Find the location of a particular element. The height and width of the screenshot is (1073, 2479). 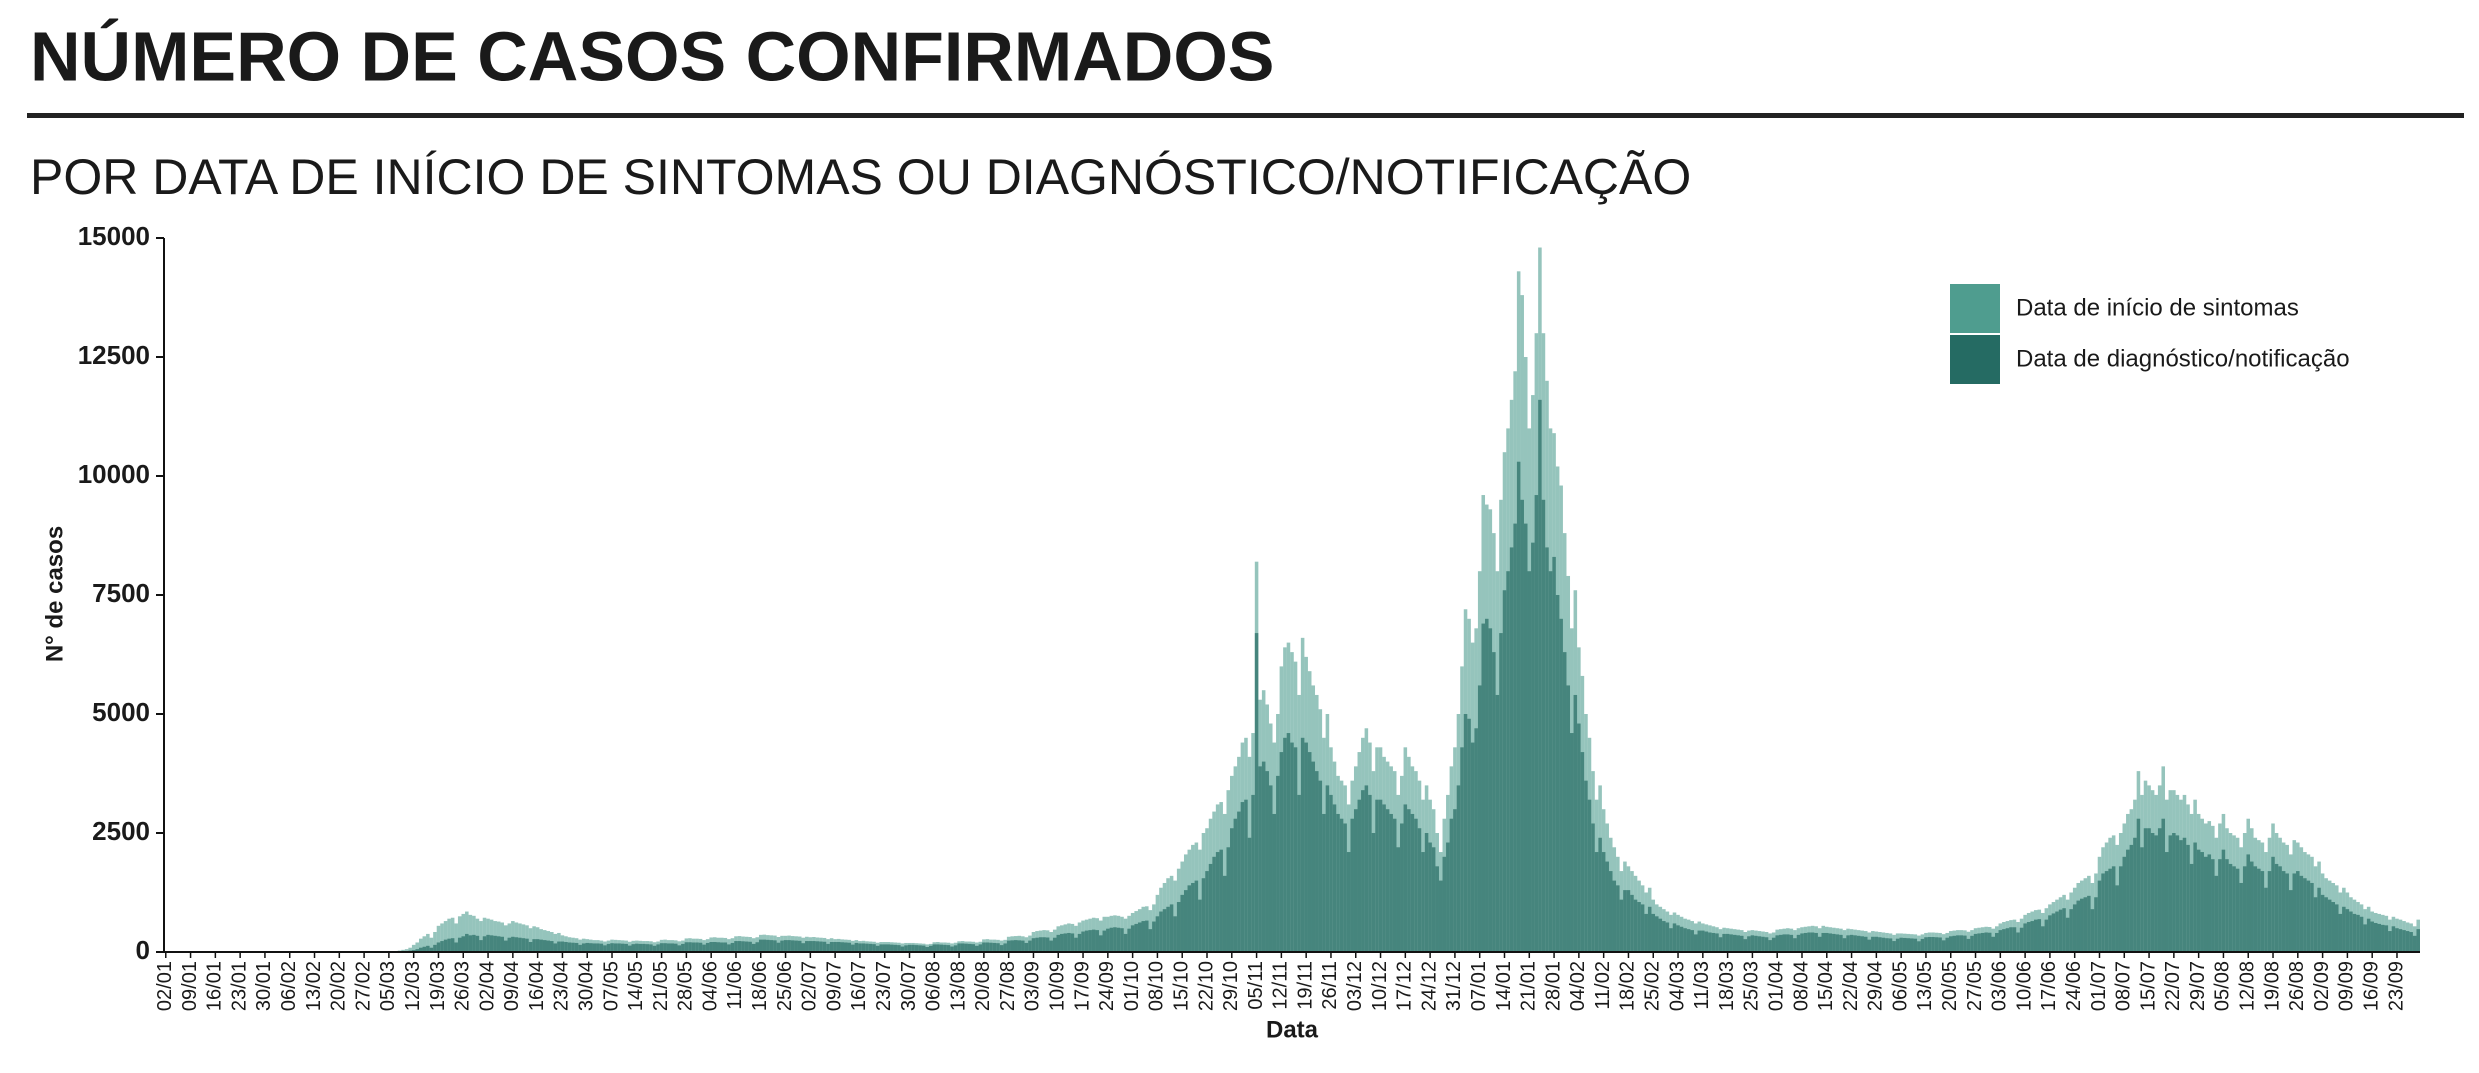

x-tick-label: 28/05 is located at coordinates (686, 986).